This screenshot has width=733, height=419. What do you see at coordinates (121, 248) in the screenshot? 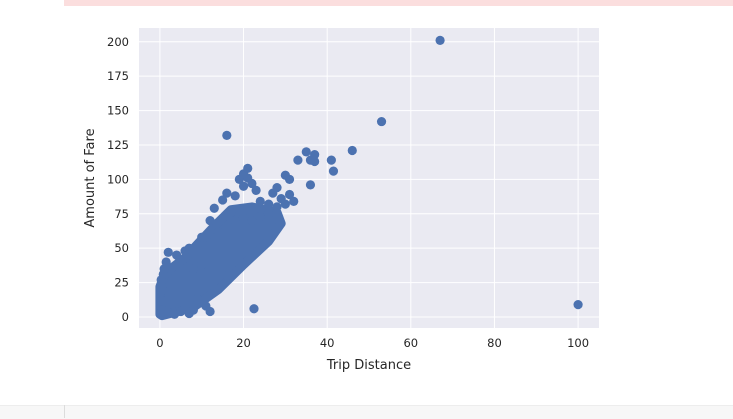
I see `y-tick-label: 50` at bounding box center [121, 248].